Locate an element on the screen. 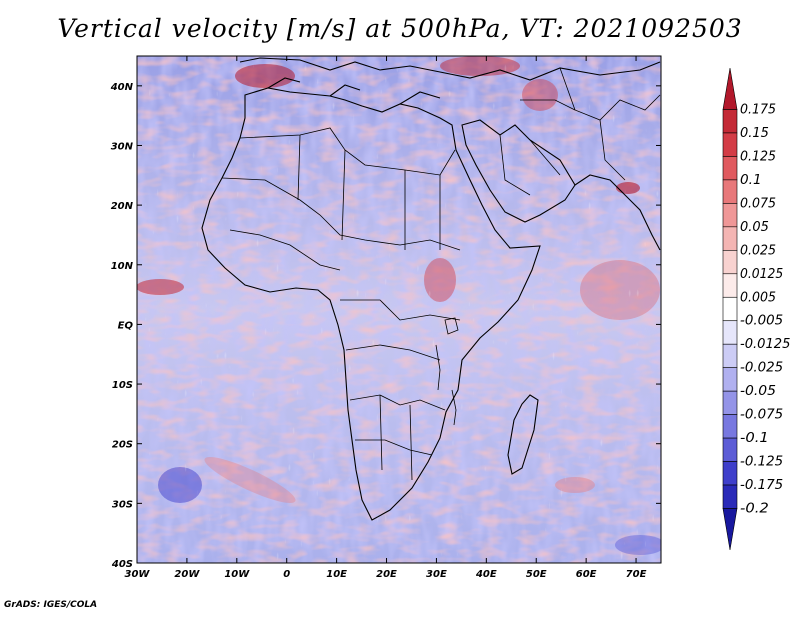  lon-tick-label: 10E is located at coordinates (336, 574).